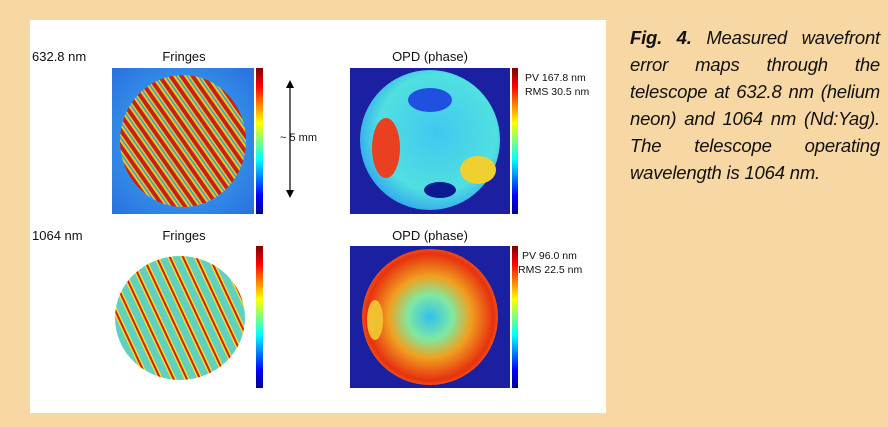 This screenshot has height=427, width=888. I want to click on wavelength-label: 1064 nm, so click(57, 235).